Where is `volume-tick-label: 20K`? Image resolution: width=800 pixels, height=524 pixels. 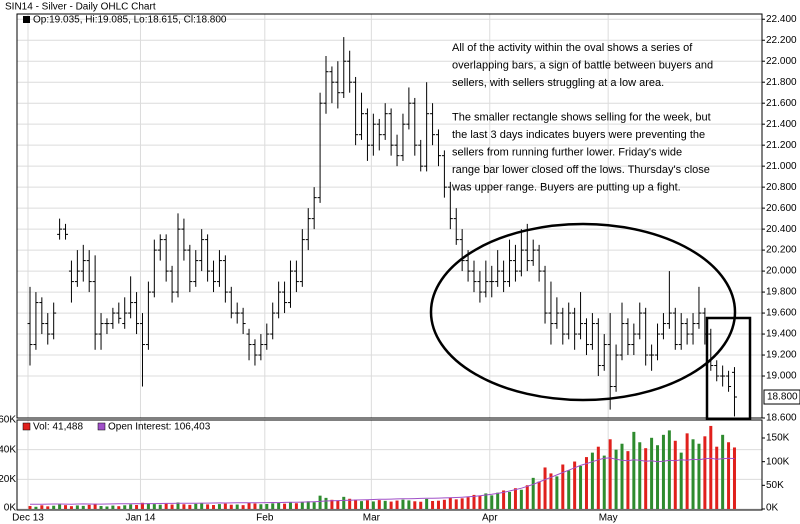 volume-tick-label: 20K is located at coordinates (8, 479).